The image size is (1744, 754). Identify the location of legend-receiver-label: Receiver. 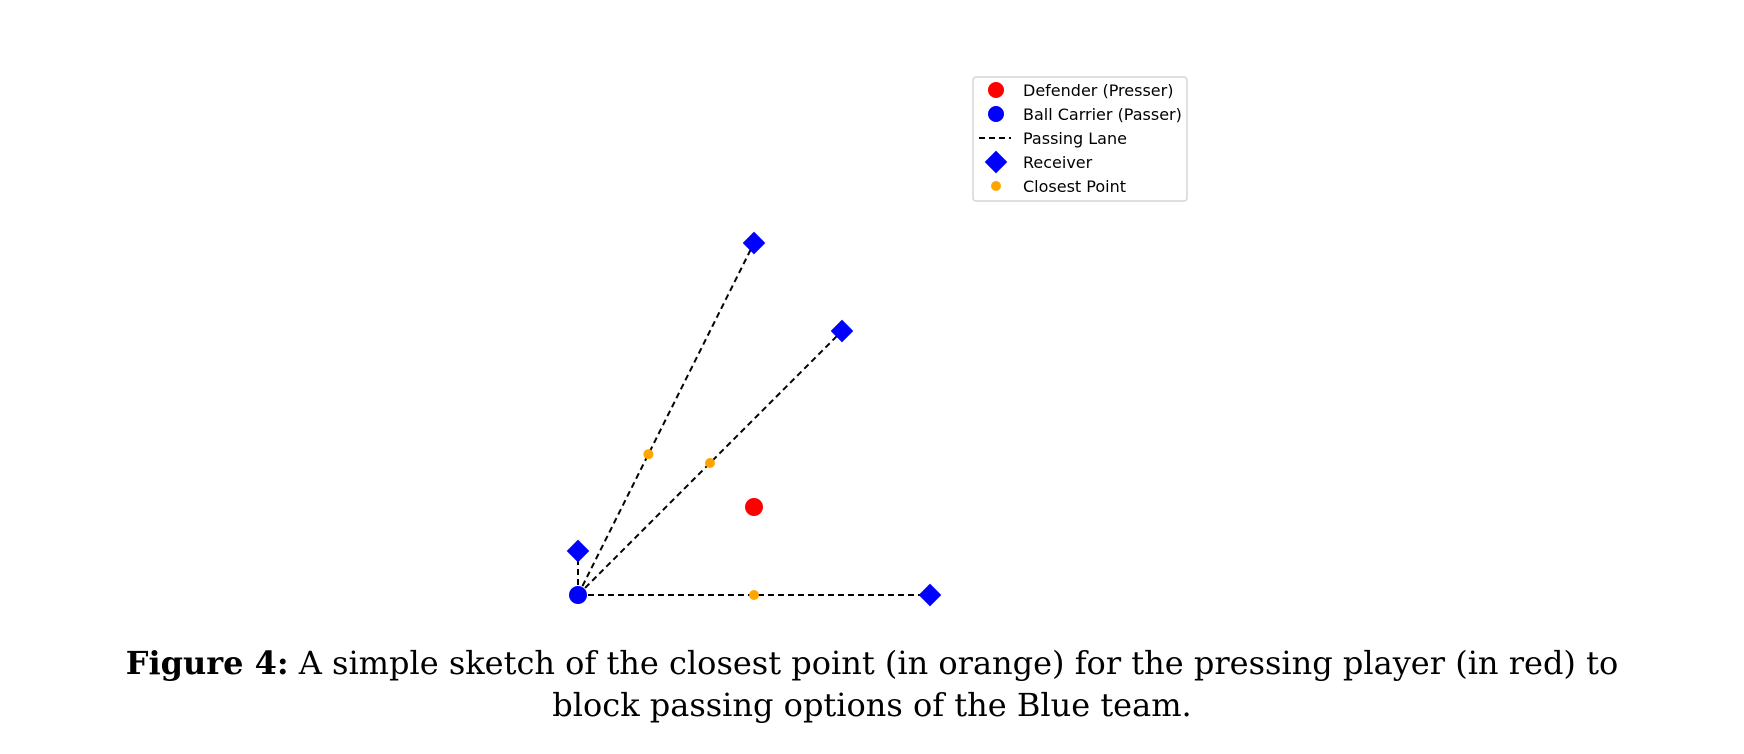
(1058, 162).